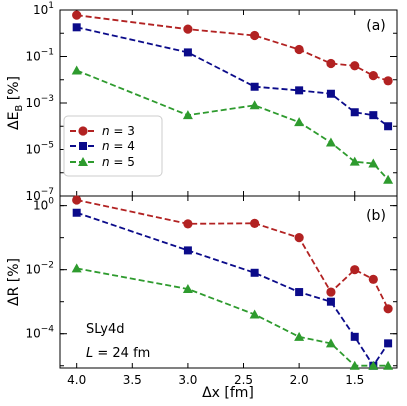 The width and height of the screenshot is (407, 406). I want to click on x-tick-label: 2.5, so click(243, 380).